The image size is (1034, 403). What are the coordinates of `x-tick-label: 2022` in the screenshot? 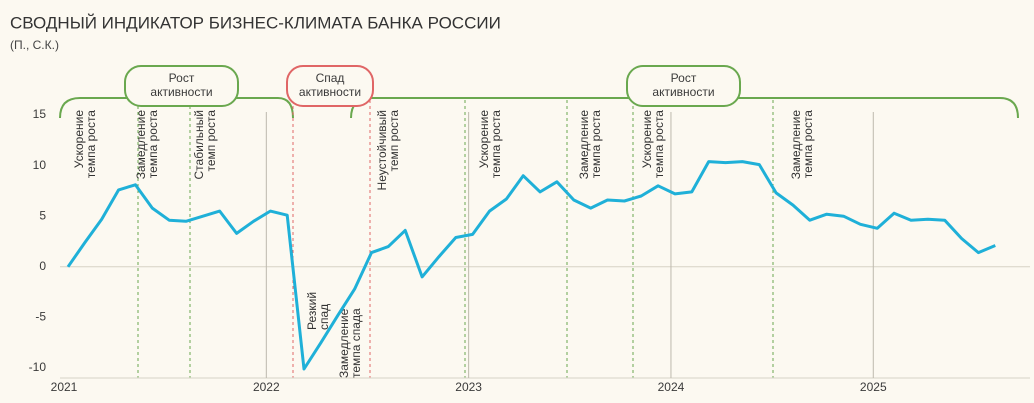 It's located at (266, 387).